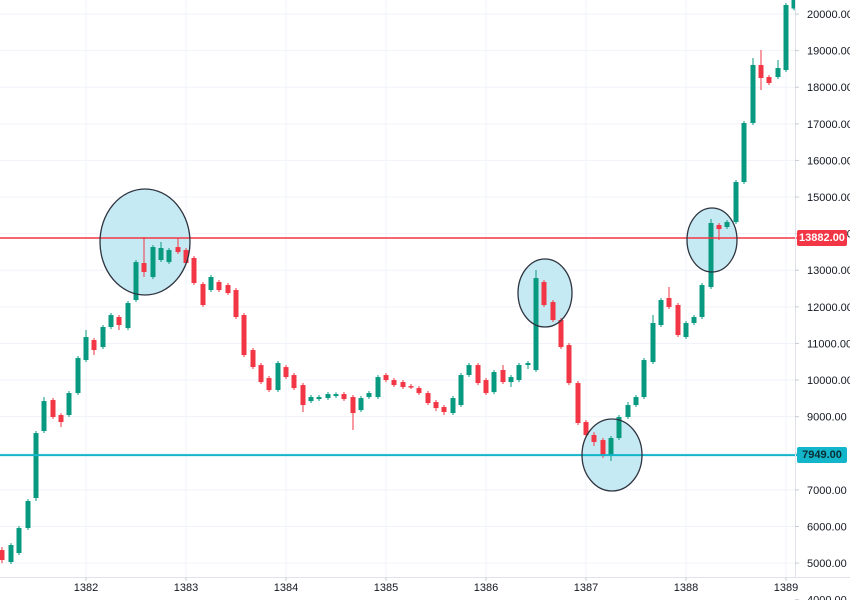 The width and height of the screenshot is (850, 600). I want to click on annotation-ellipse, so click(145, 242).